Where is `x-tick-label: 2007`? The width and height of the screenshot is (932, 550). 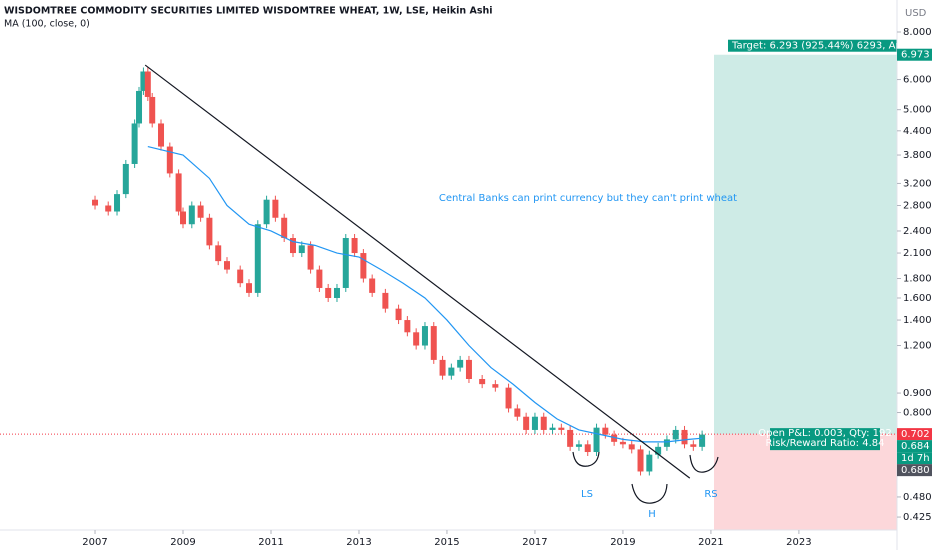
x-tick-label: 2007 is located at coordinates (94, 542).